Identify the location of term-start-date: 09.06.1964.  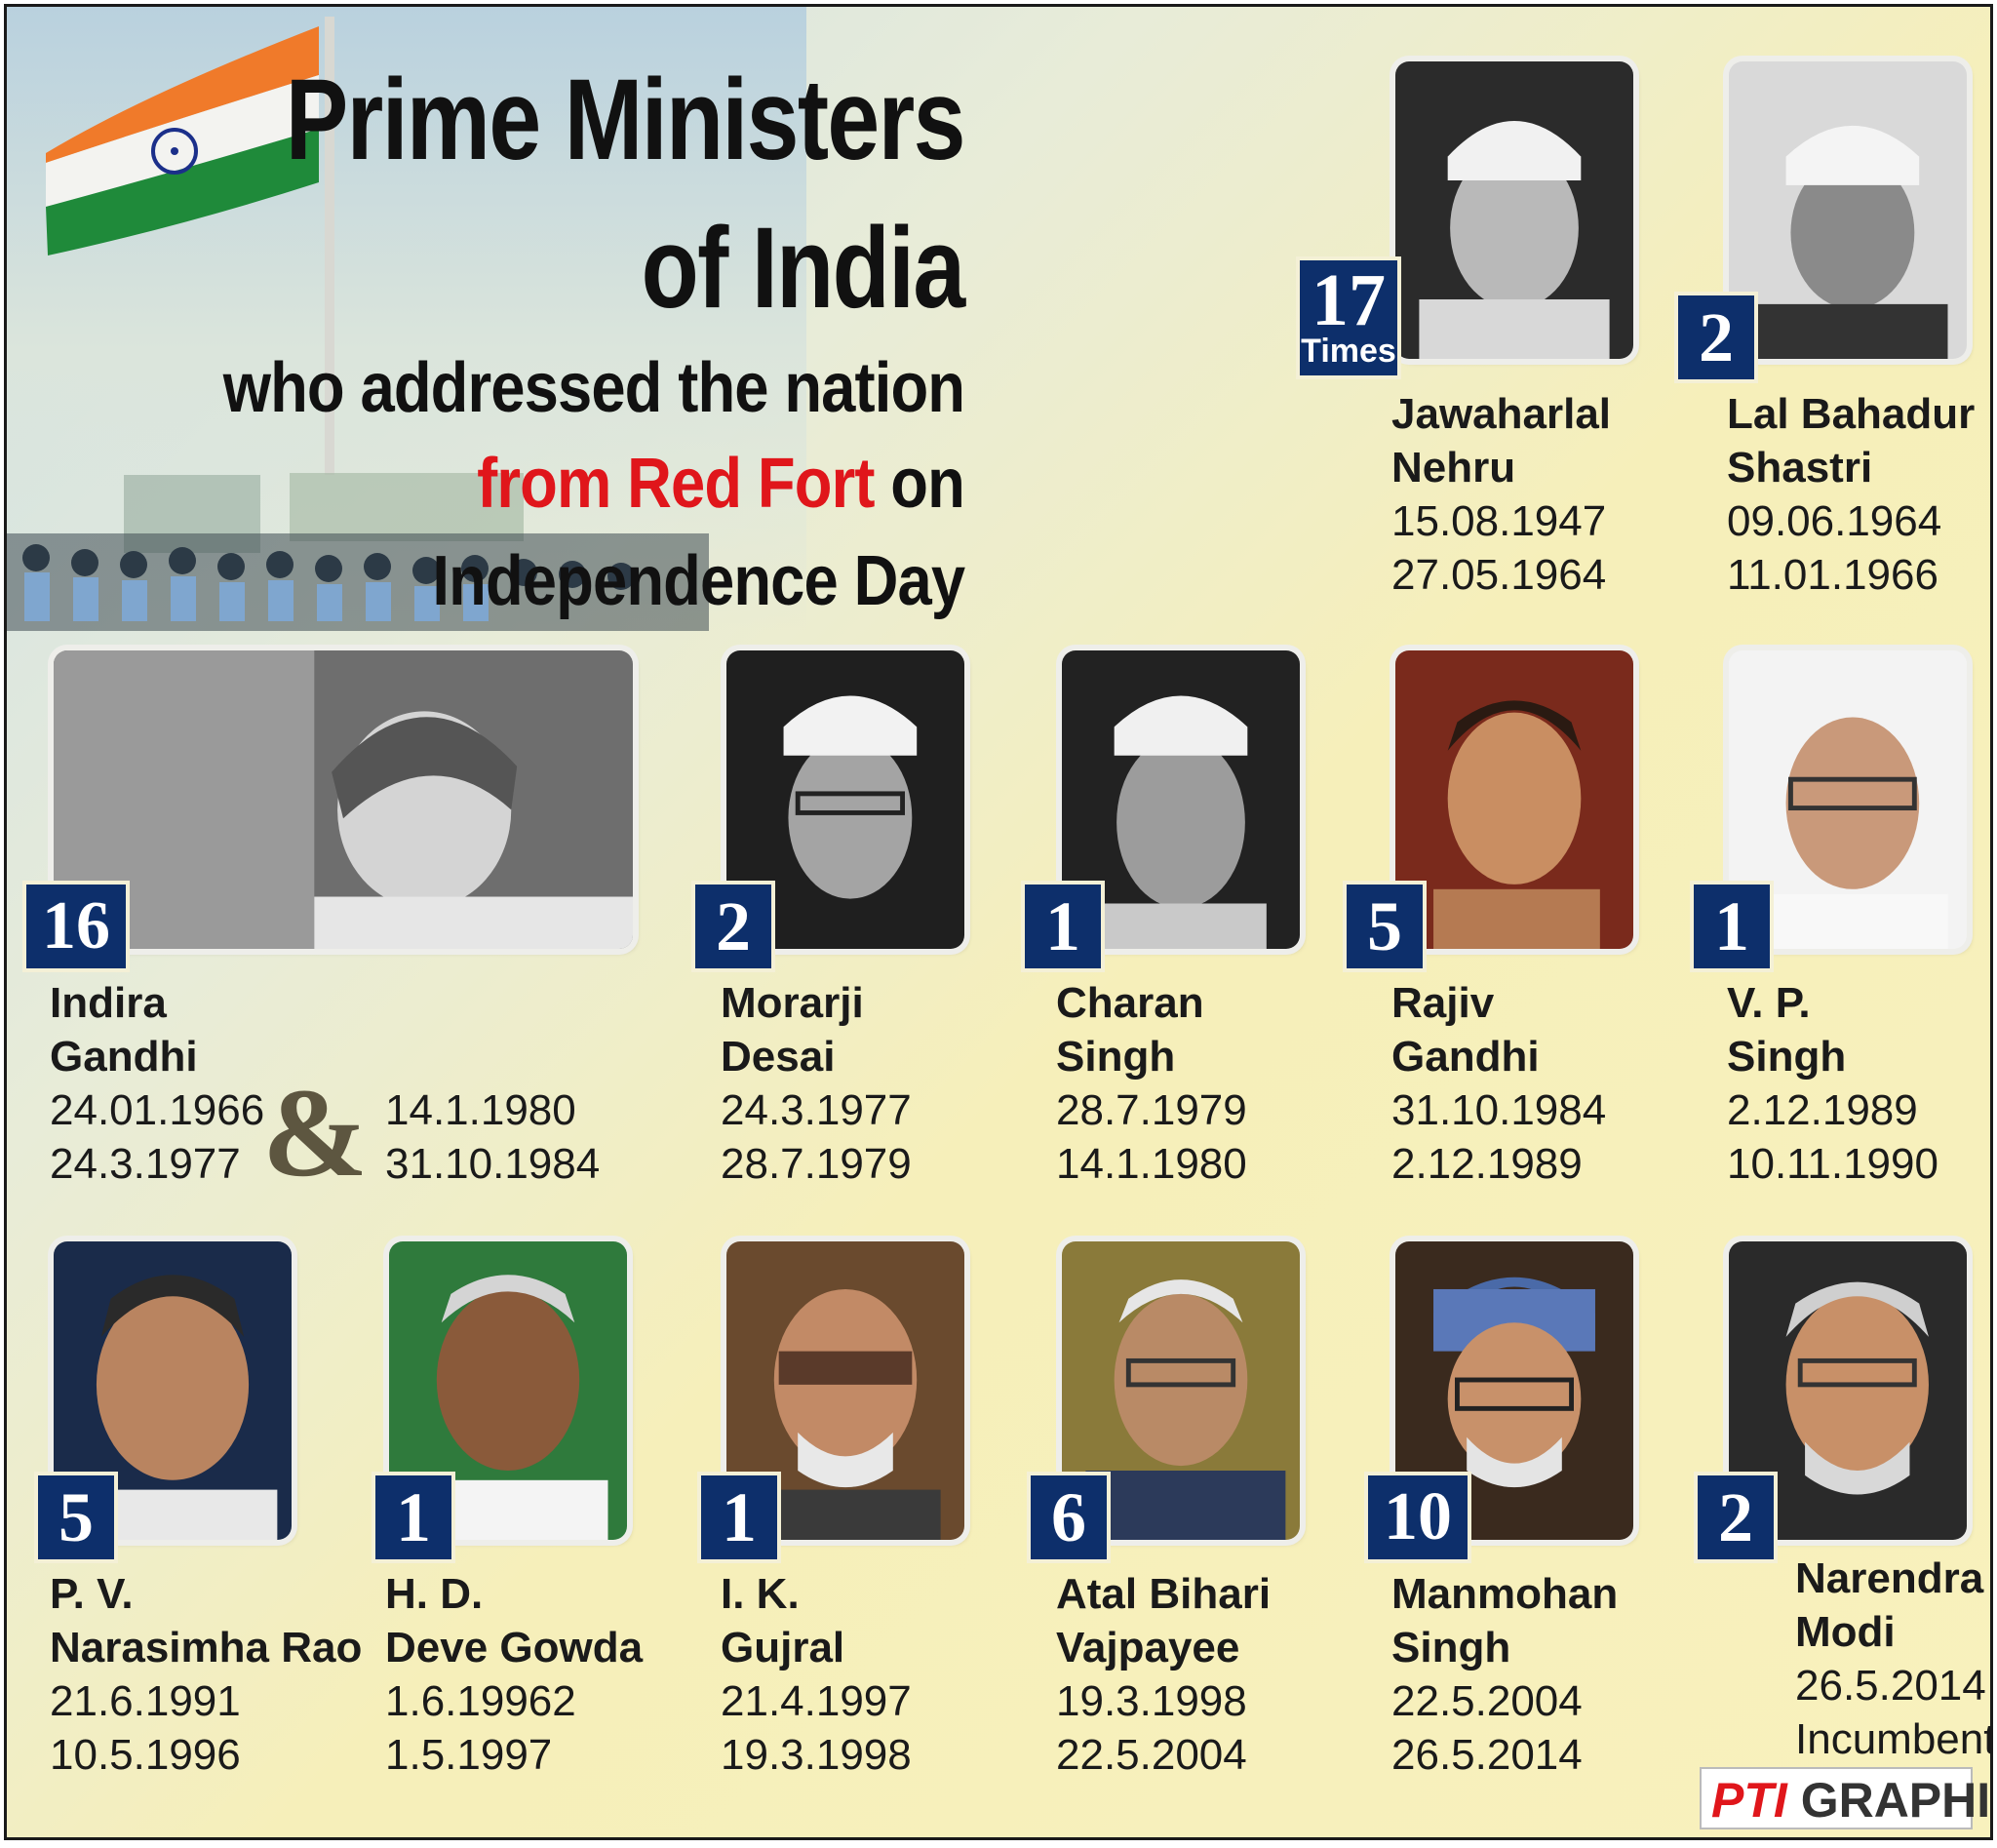
(1834, 521).